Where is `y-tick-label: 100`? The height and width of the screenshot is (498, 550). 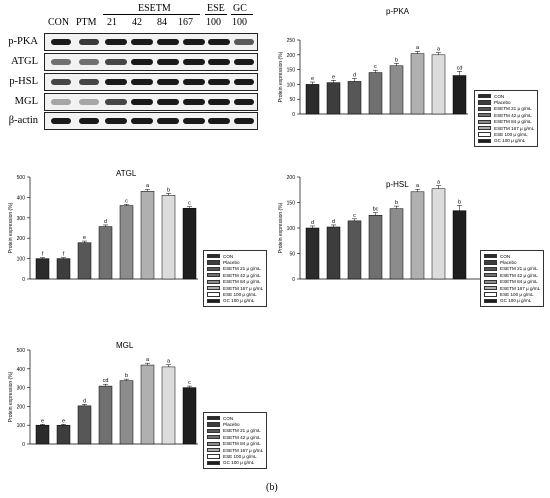
y-tick-label: 100 is located at coordinates (21, 426).